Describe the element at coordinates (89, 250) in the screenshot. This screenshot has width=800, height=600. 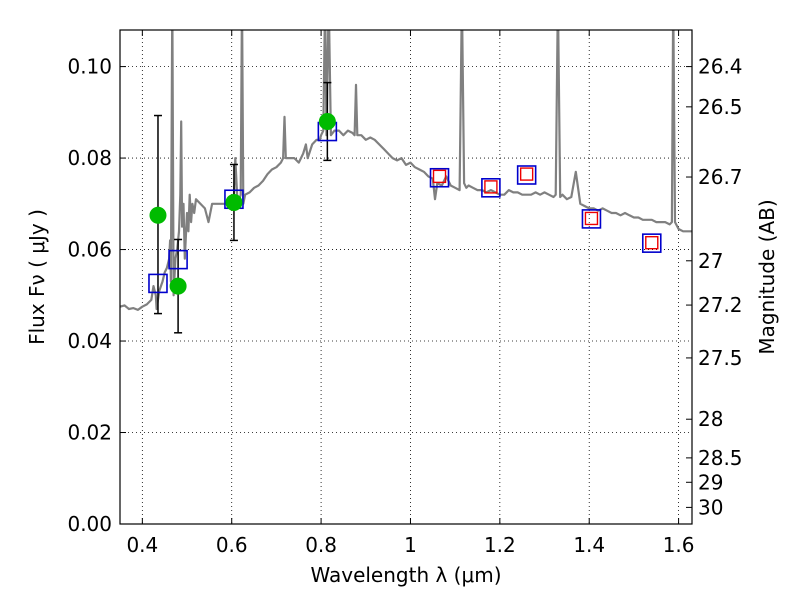
I see `y-tick-label: 0.06` at that location.